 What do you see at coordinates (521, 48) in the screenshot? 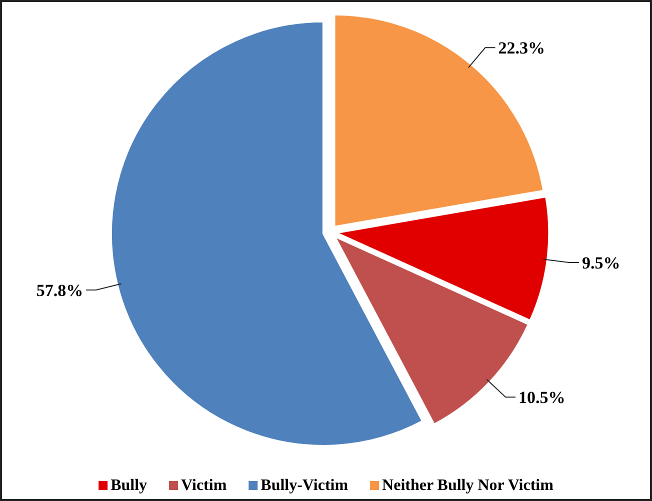
I see `data-label: 22.3%` at bounding box center [521, 48].